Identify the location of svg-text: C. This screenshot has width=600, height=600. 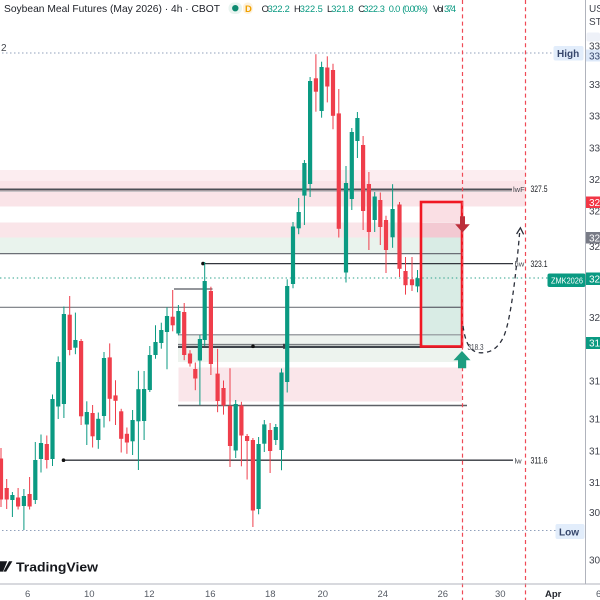
(361, 9).